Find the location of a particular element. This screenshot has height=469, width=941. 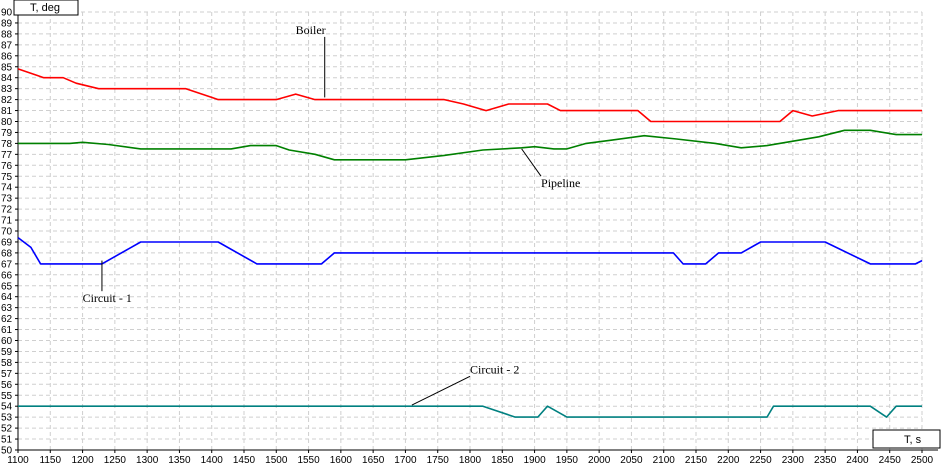

y-tick-label: 79 is located at coordinates (7, 133).